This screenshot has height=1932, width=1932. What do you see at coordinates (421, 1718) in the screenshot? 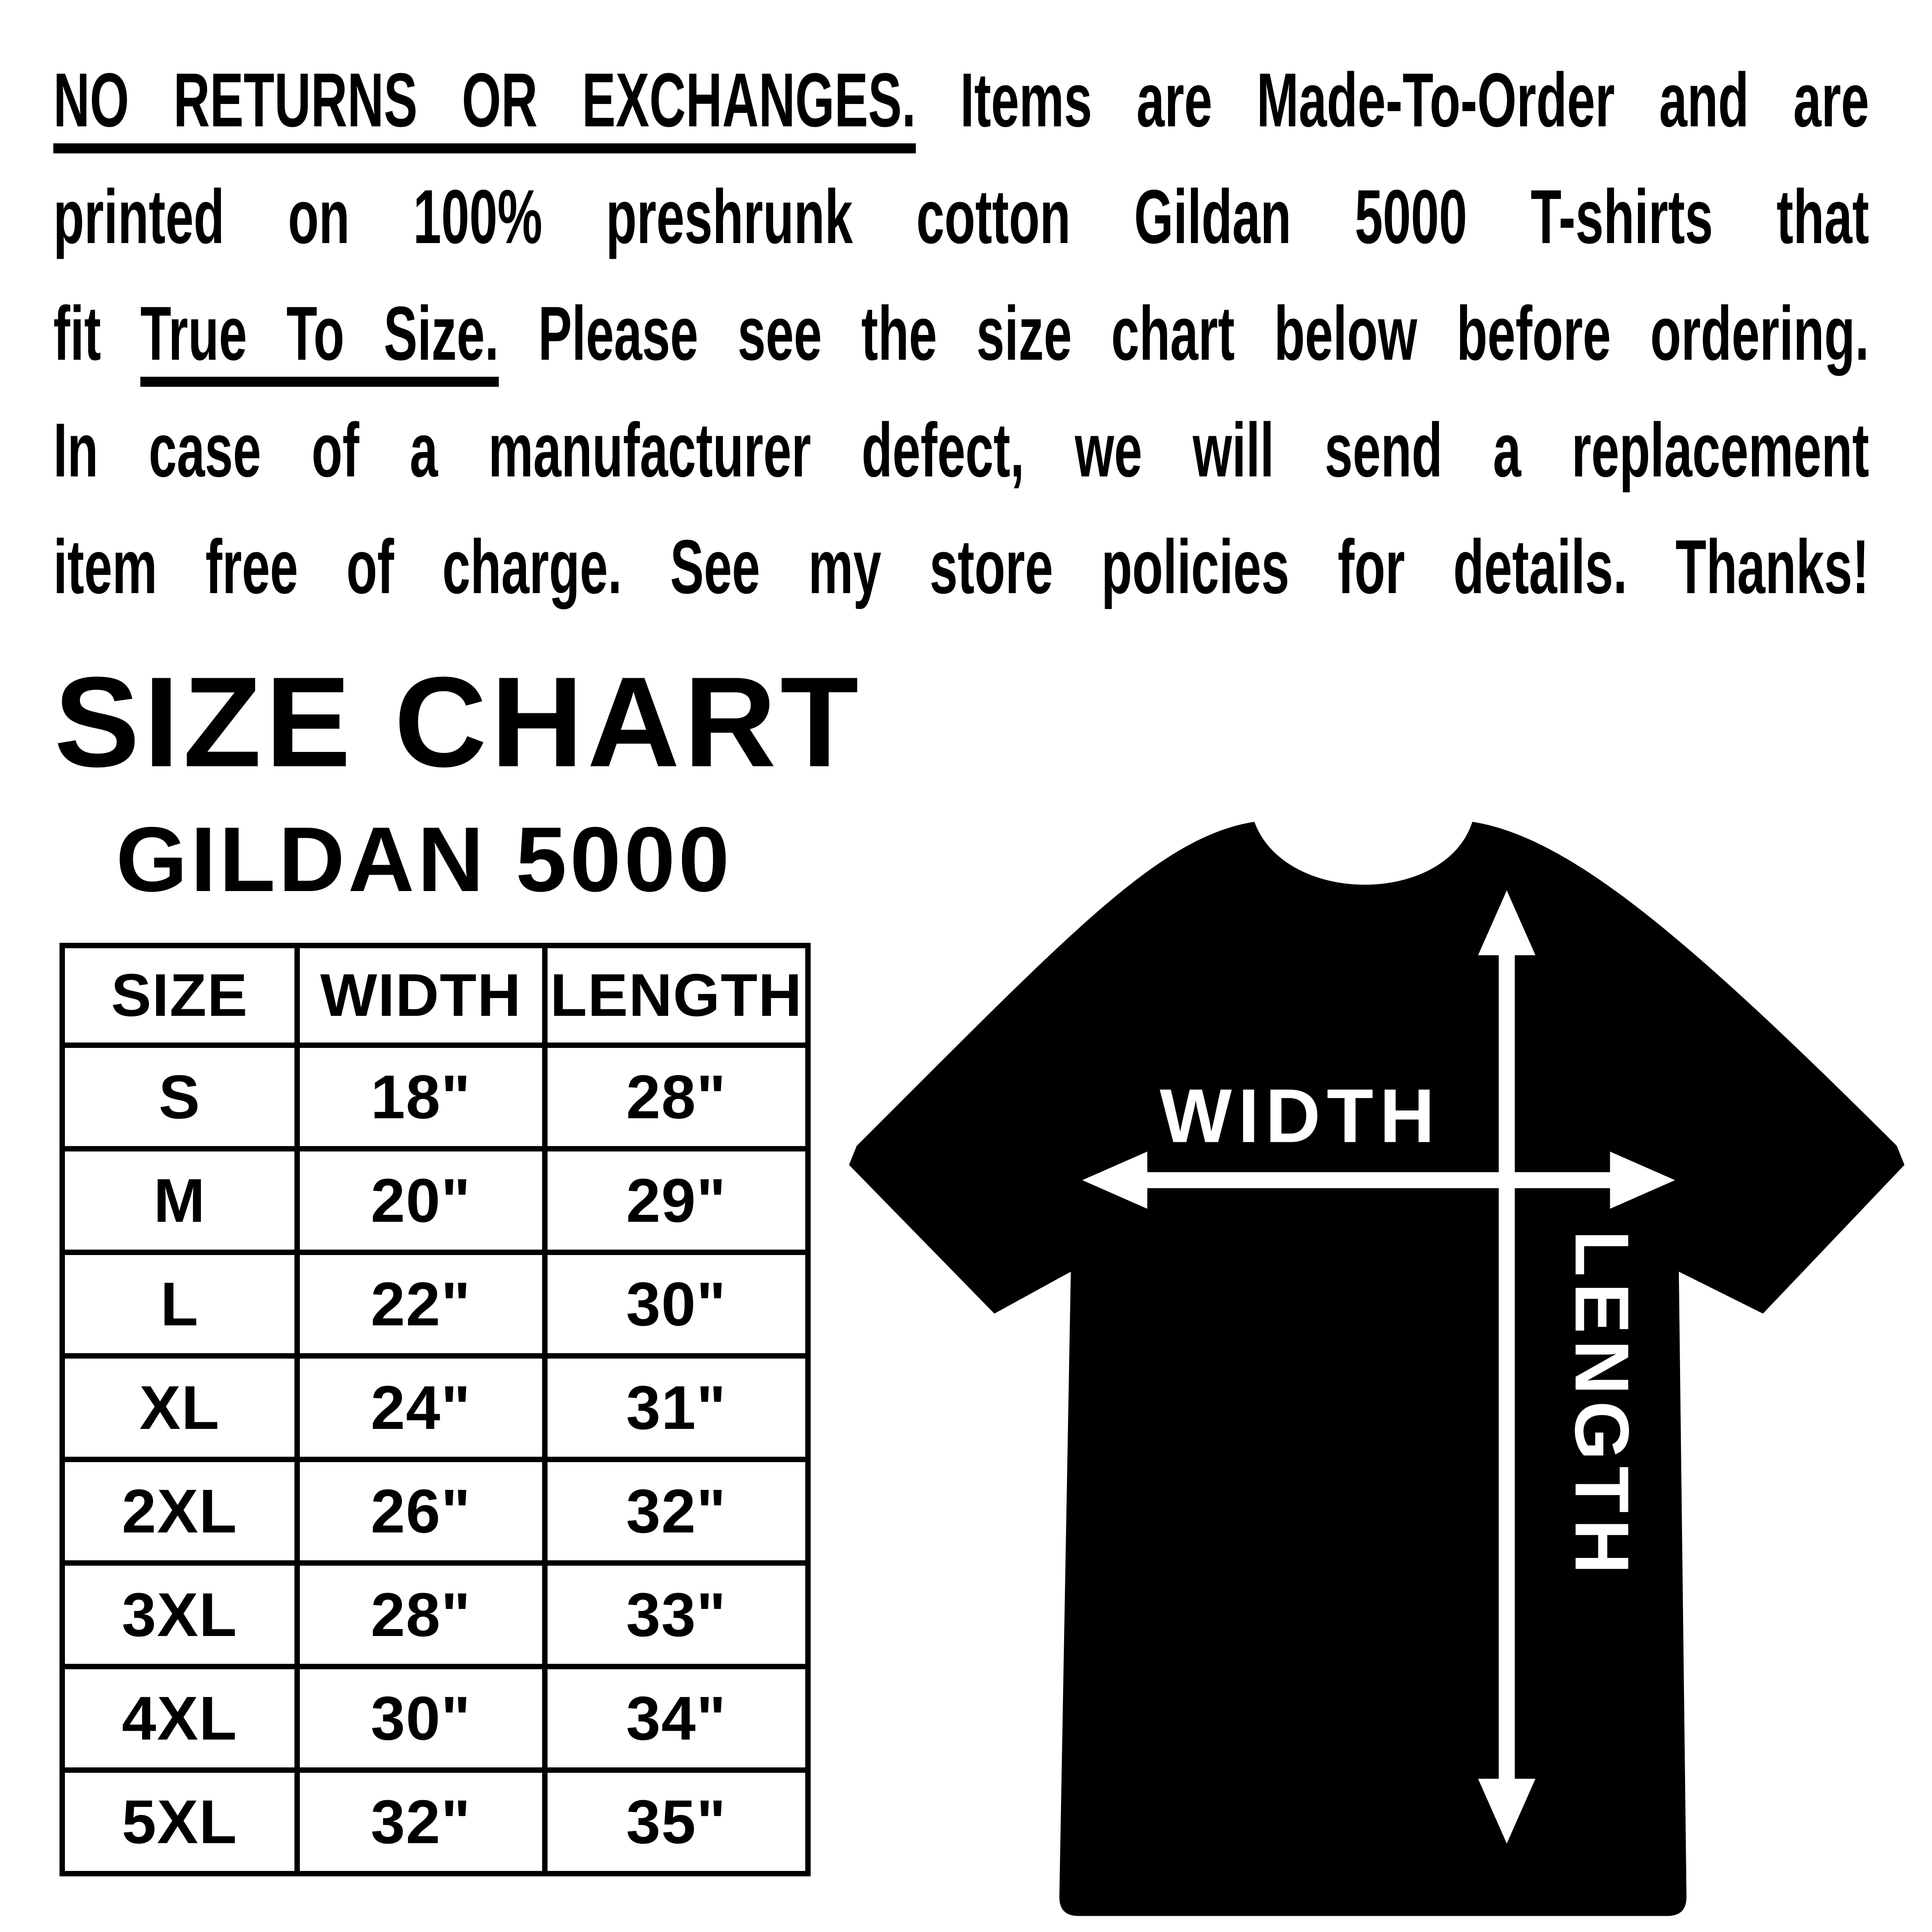
I see `width-cell: 30"` at bounding box center [421, 1718].